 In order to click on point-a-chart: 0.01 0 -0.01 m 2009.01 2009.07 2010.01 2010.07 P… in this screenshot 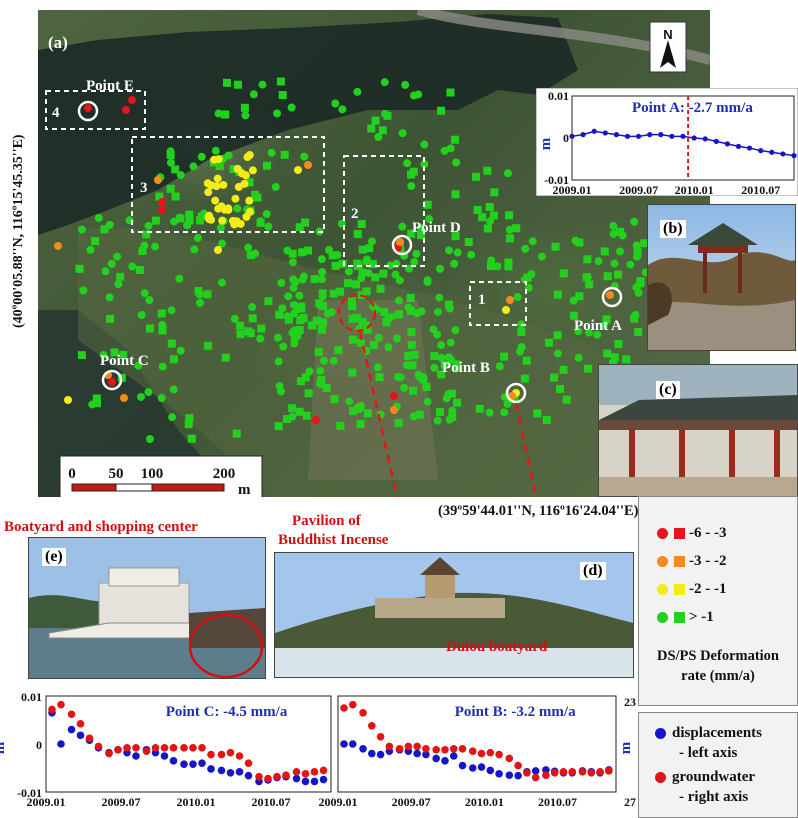, I will do `click(667, 142)`.